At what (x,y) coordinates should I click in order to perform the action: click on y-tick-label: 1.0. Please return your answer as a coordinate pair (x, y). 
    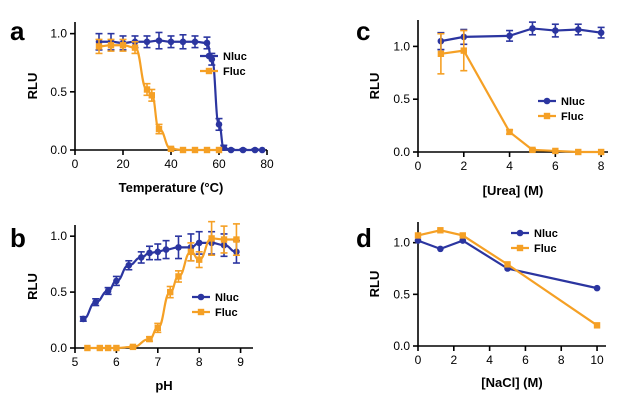
    Looking at the image, I should click on (58, 34).